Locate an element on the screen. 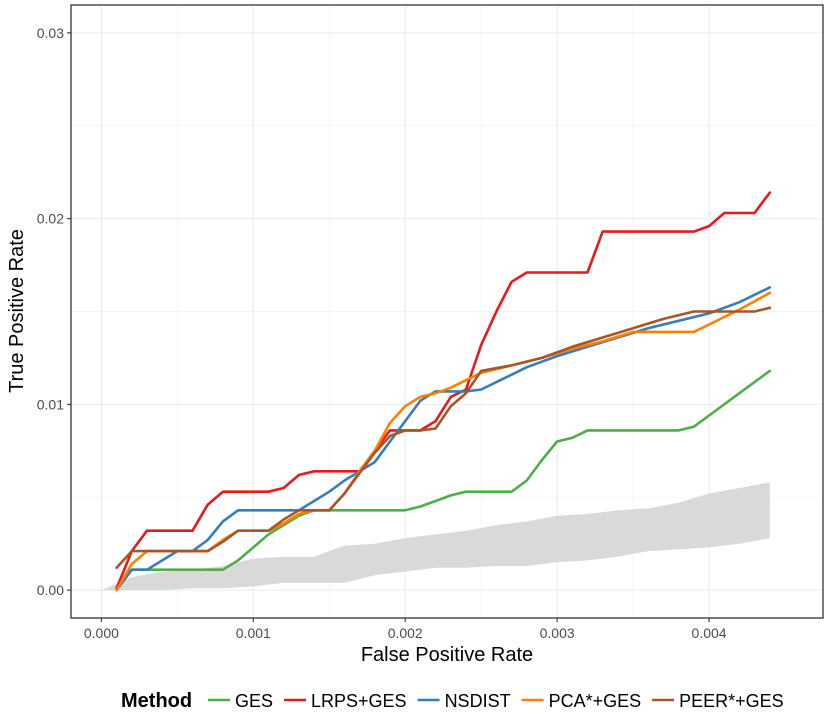  x-tick-label: 0.004 is located at coordinates (709, 633).